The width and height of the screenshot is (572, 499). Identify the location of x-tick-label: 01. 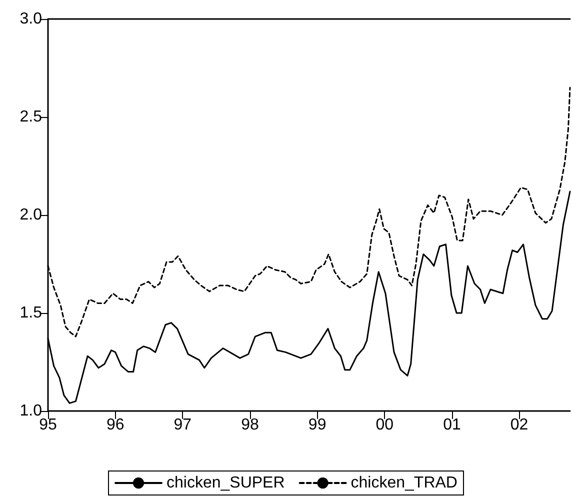
(452, 425).